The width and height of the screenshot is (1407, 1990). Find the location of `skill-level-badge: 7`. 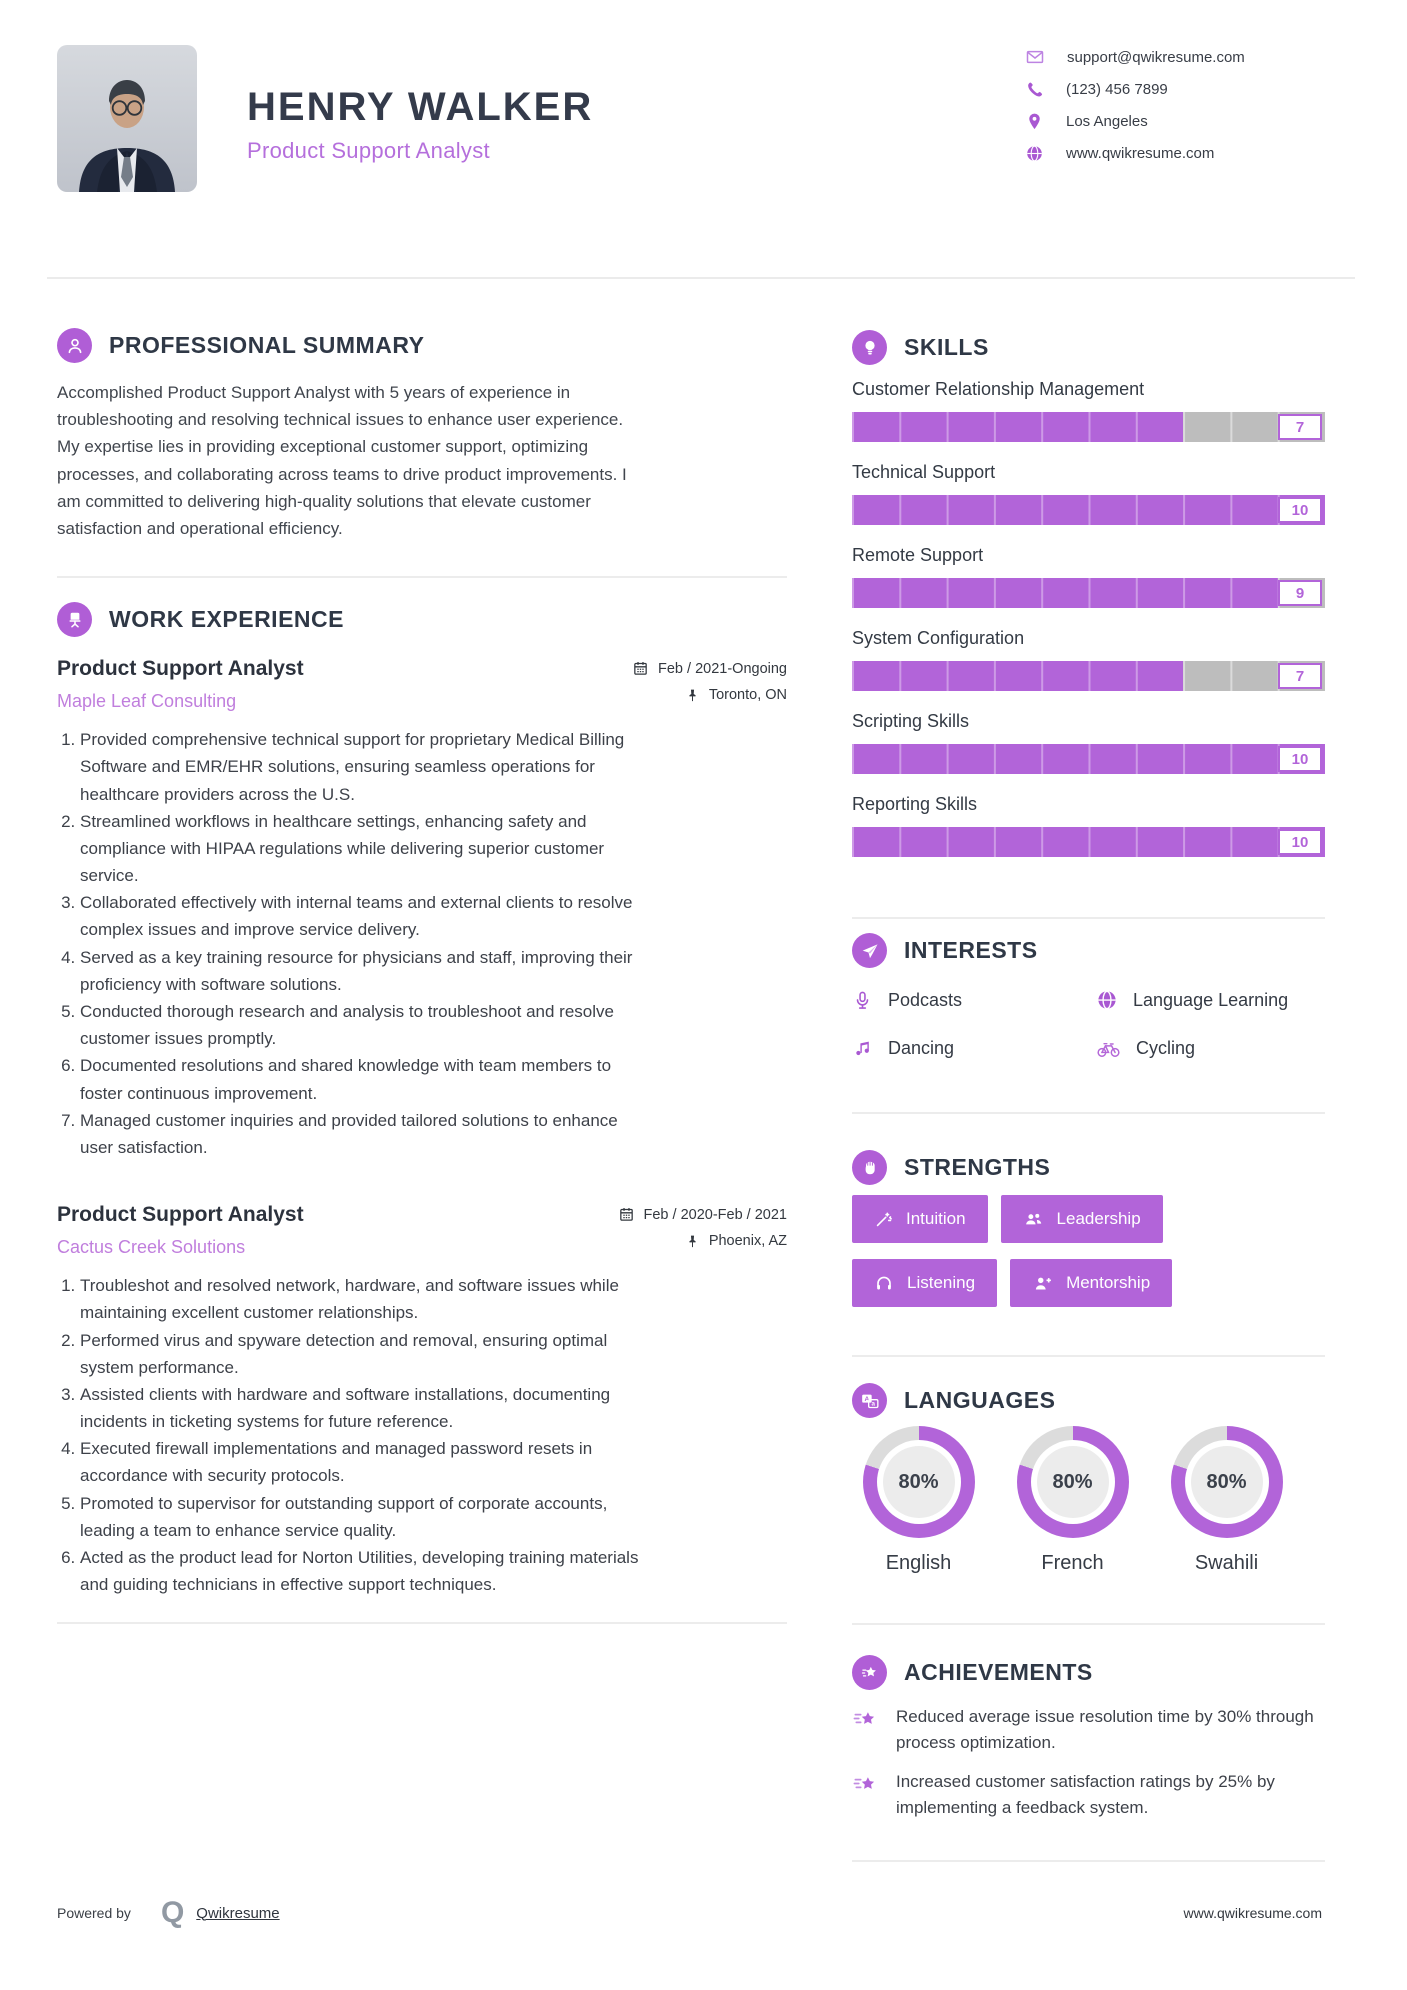

skill-level-badge: 7 is located at coordinates (1300, 427).